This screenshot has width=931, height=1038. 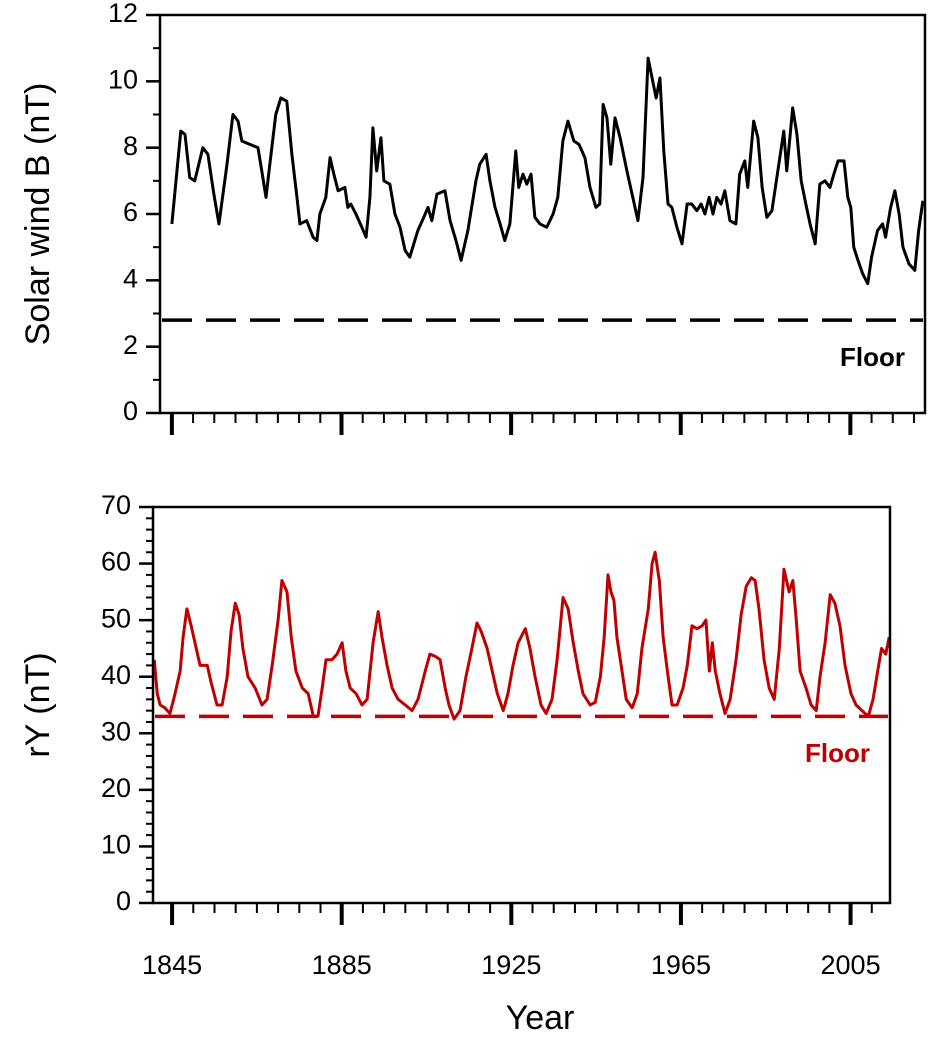 I want to click on y-axis-label: rY (nT), so click(x=38, y=704).